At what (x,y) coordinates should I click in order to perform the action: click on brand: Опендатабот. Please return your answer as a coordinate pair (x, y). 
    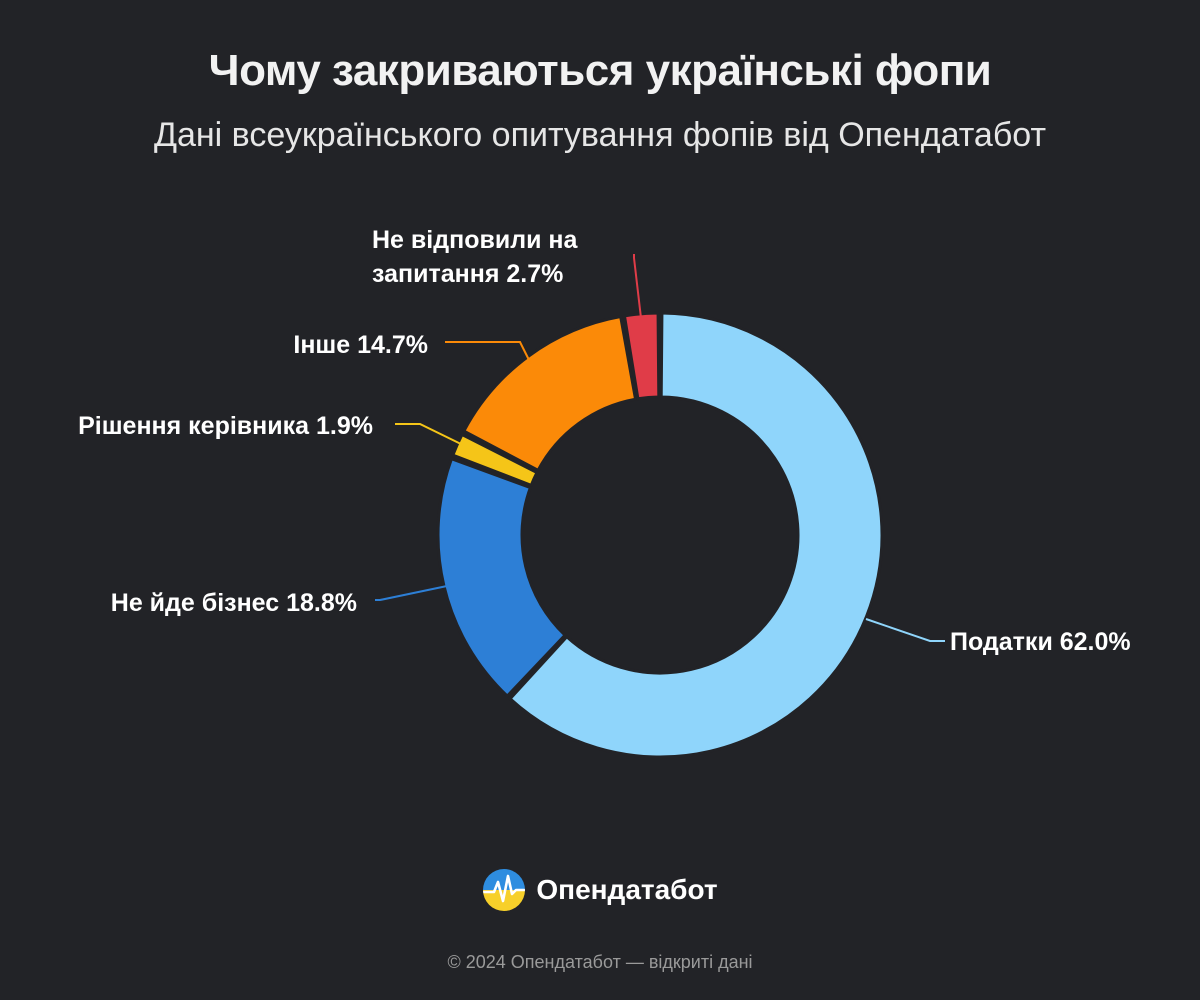
    Looking at the image, I should click on (600, 890).